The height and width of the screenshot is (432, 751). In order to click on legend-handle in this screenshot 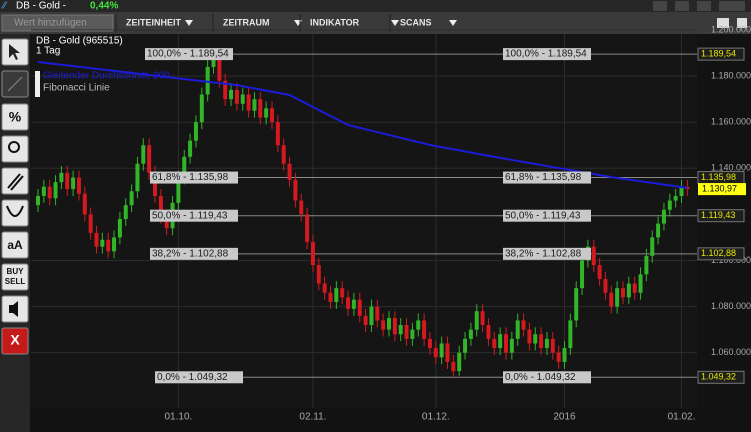, I will do `click(37, 84)`.